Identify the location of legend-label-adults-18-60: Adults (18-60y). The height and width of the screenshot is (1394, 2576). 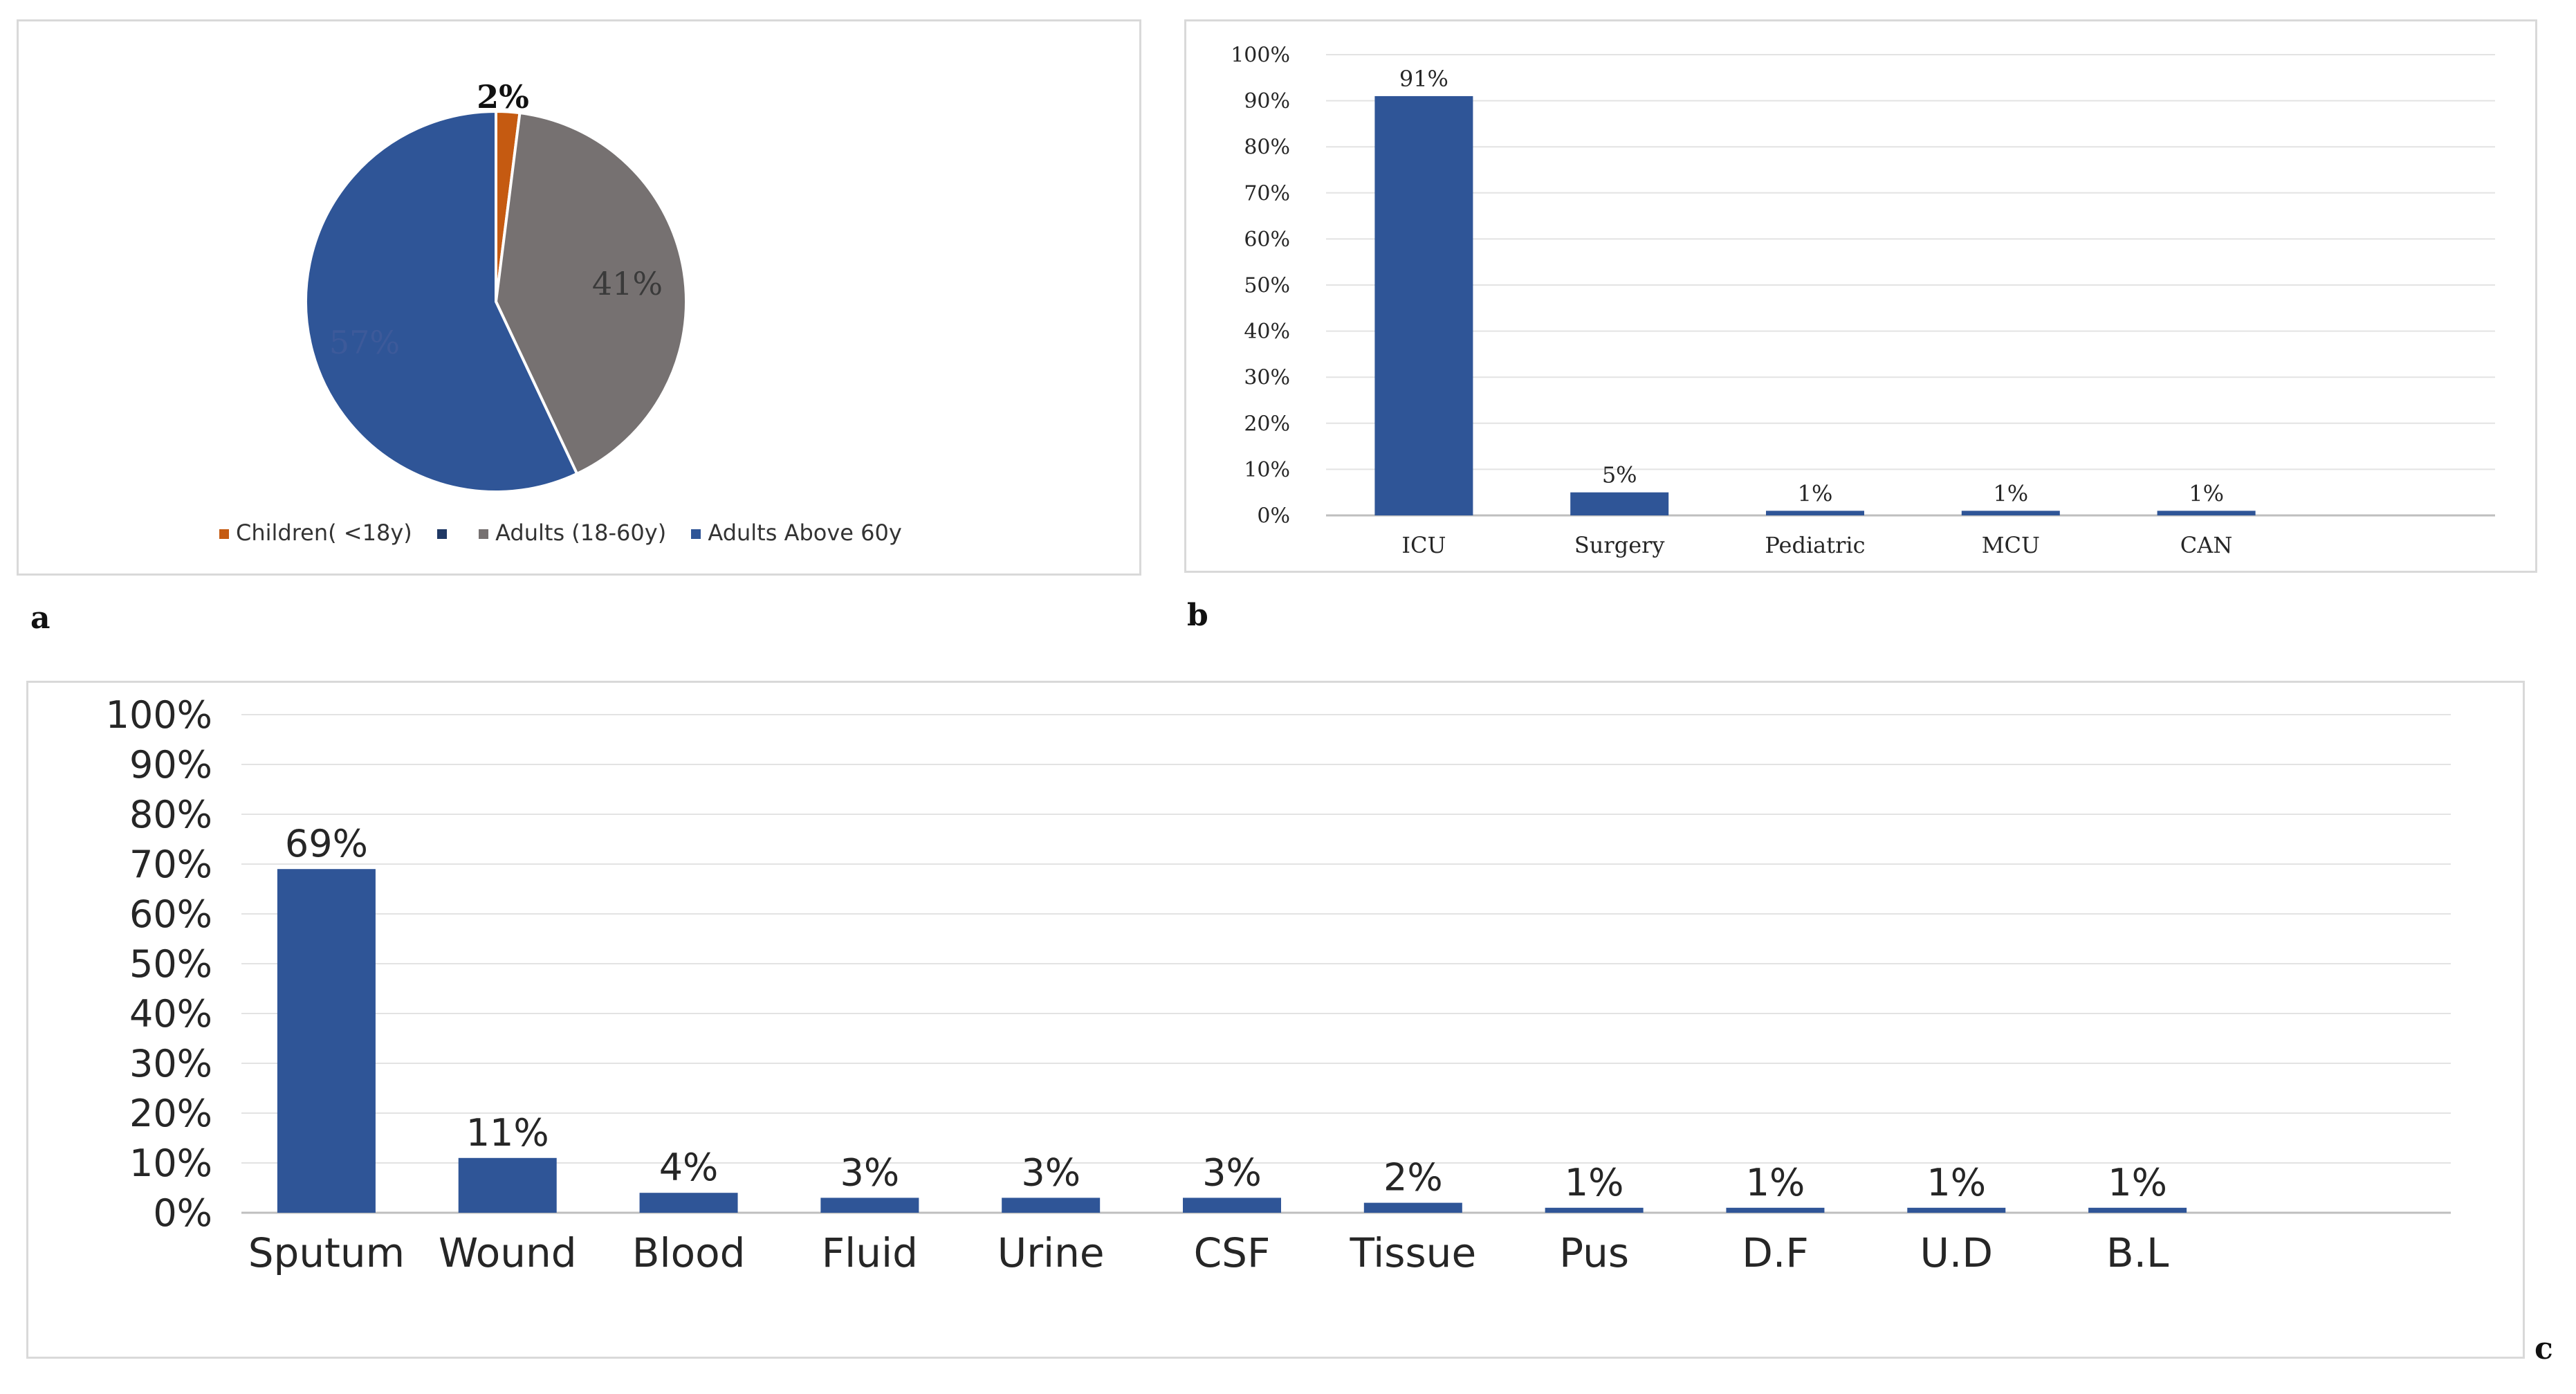
(581, 533).